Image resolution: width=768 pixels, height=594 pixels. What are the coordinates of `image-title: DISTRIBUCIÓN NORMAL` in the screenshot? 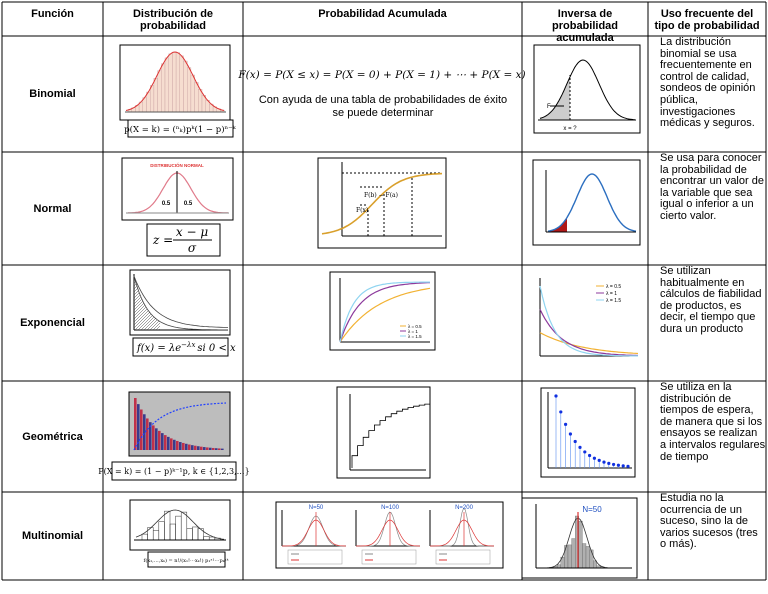 It's located at (177, 164).